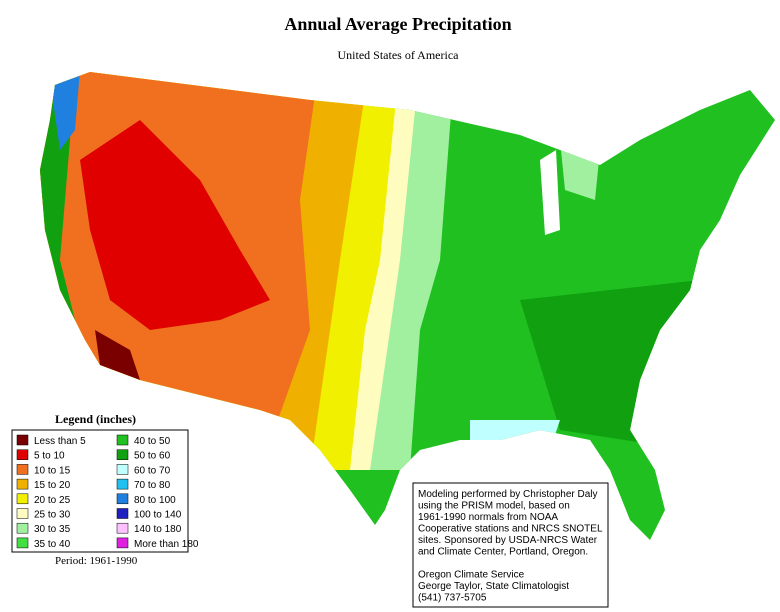 This screenshot has height=612, width=780. I want to click on legend-label: 70 to 80, so click(152, 485).